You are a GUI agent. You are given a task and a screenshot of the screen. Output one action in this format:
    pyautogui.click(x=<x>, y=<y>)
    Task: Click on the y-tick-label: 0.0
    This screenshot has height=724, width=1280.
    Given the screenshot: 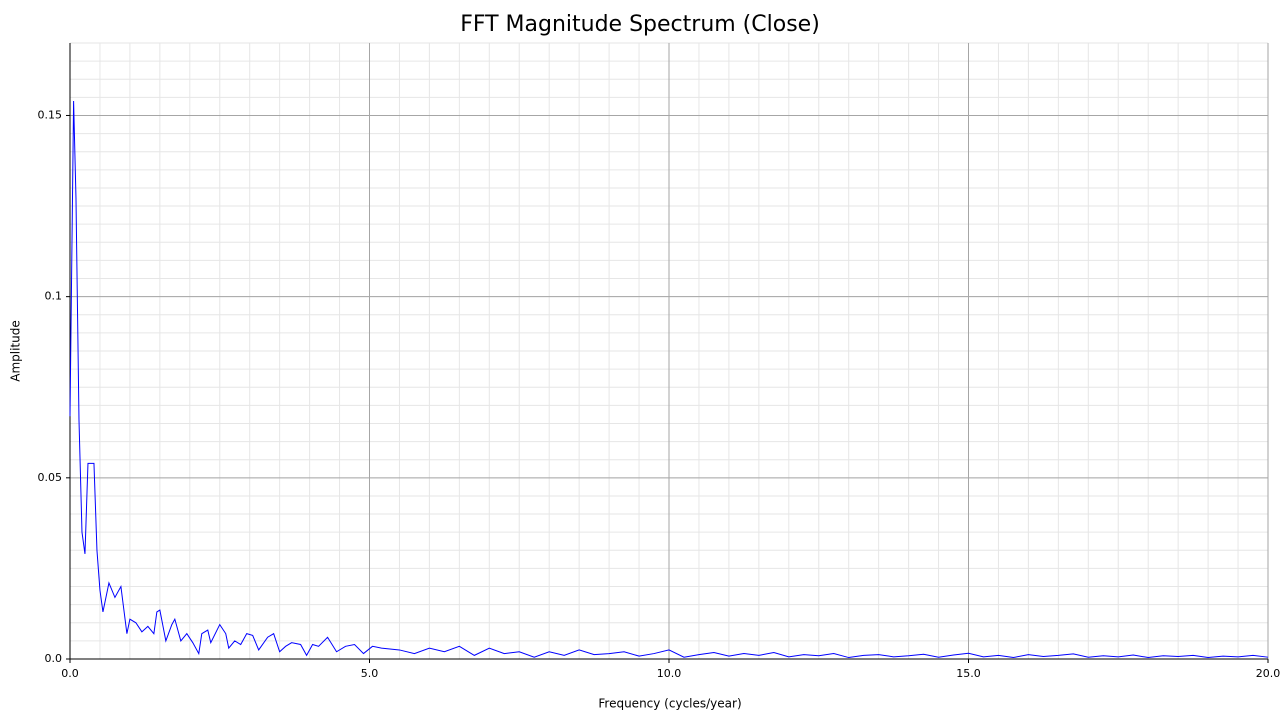 What is the action you would take?
    pyautogui.click(x=54, y=658)
    